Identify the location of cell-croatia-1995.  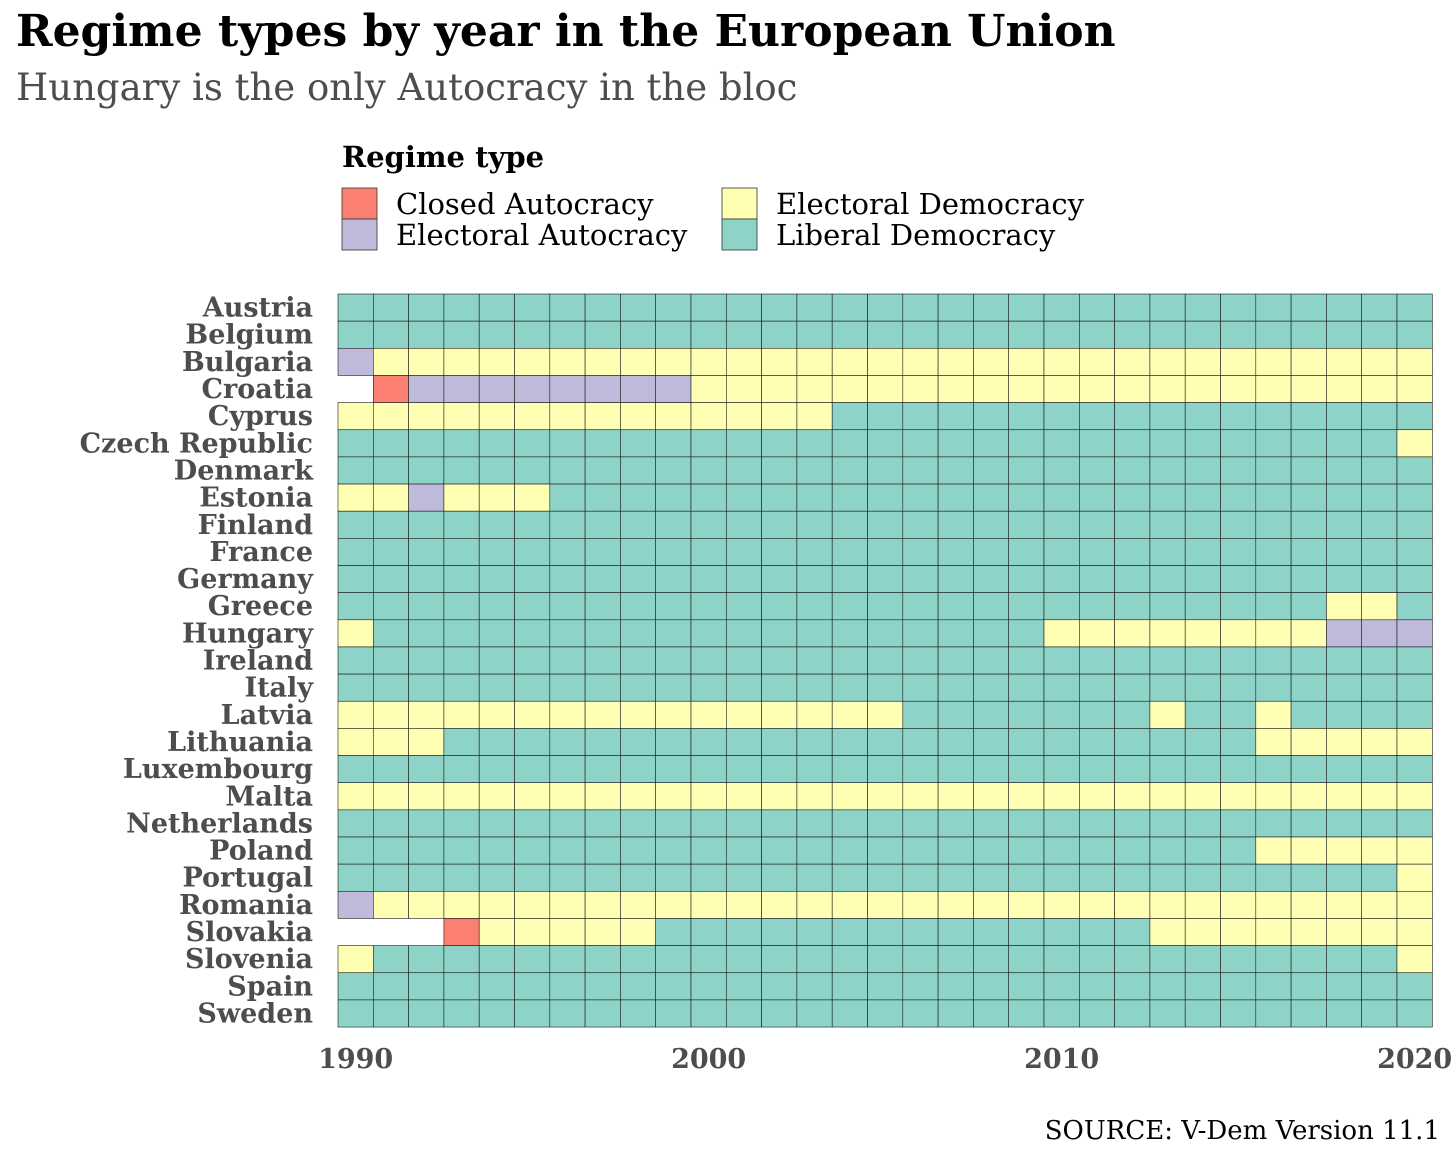
(532, 389).